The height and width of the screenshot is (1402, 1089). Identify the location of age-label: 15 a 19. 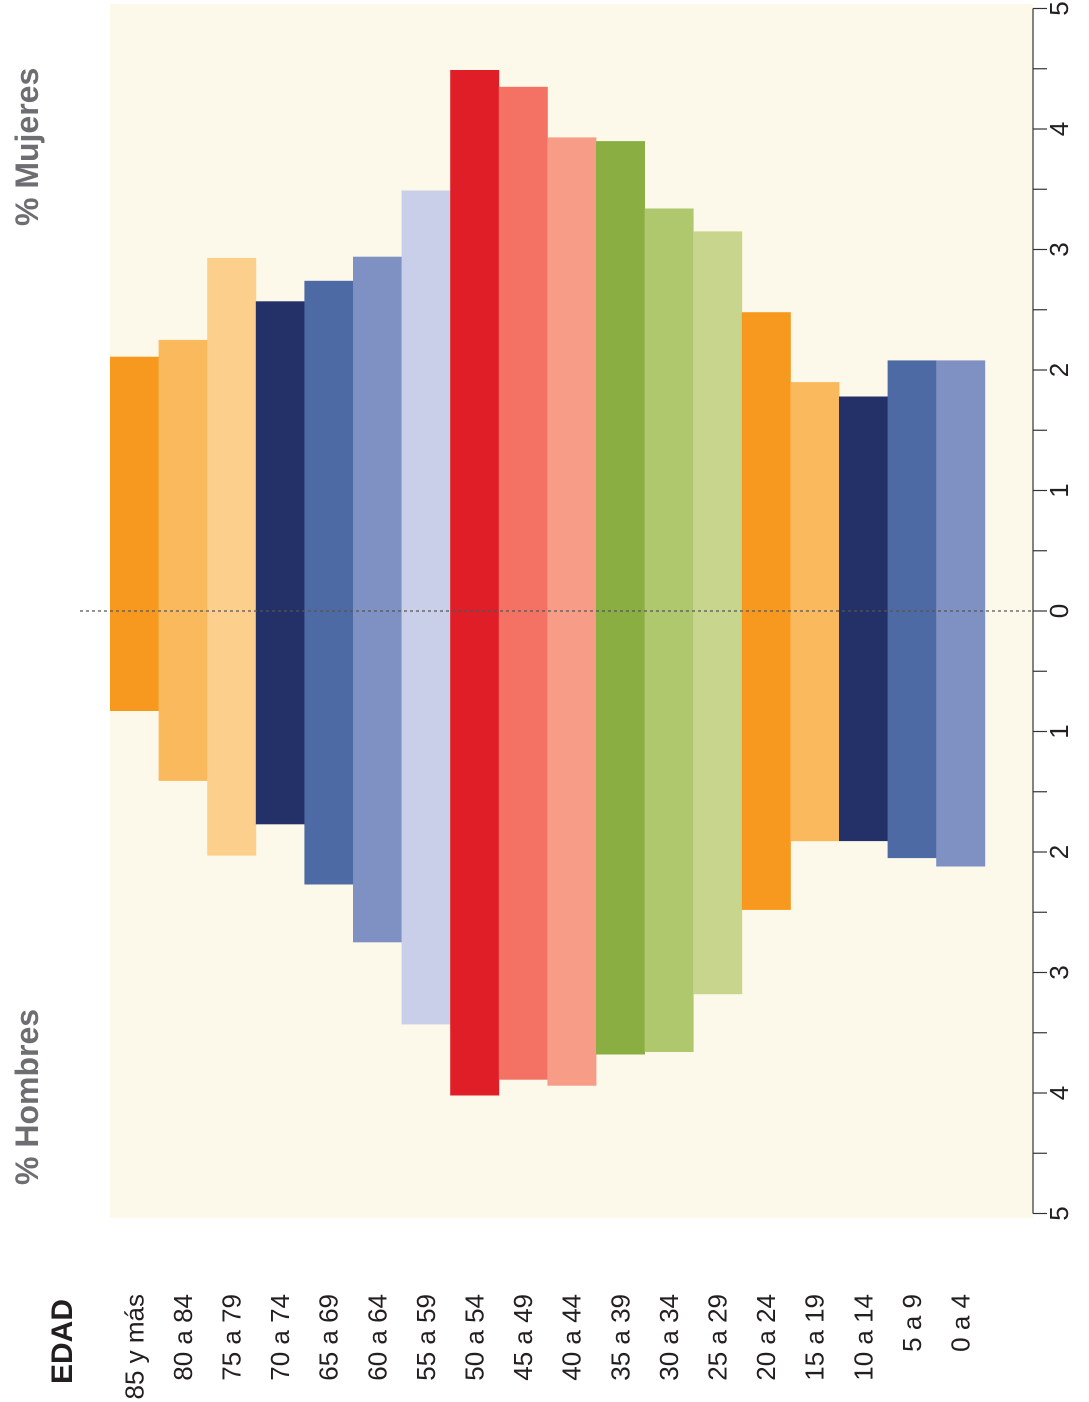
(815, 1337).